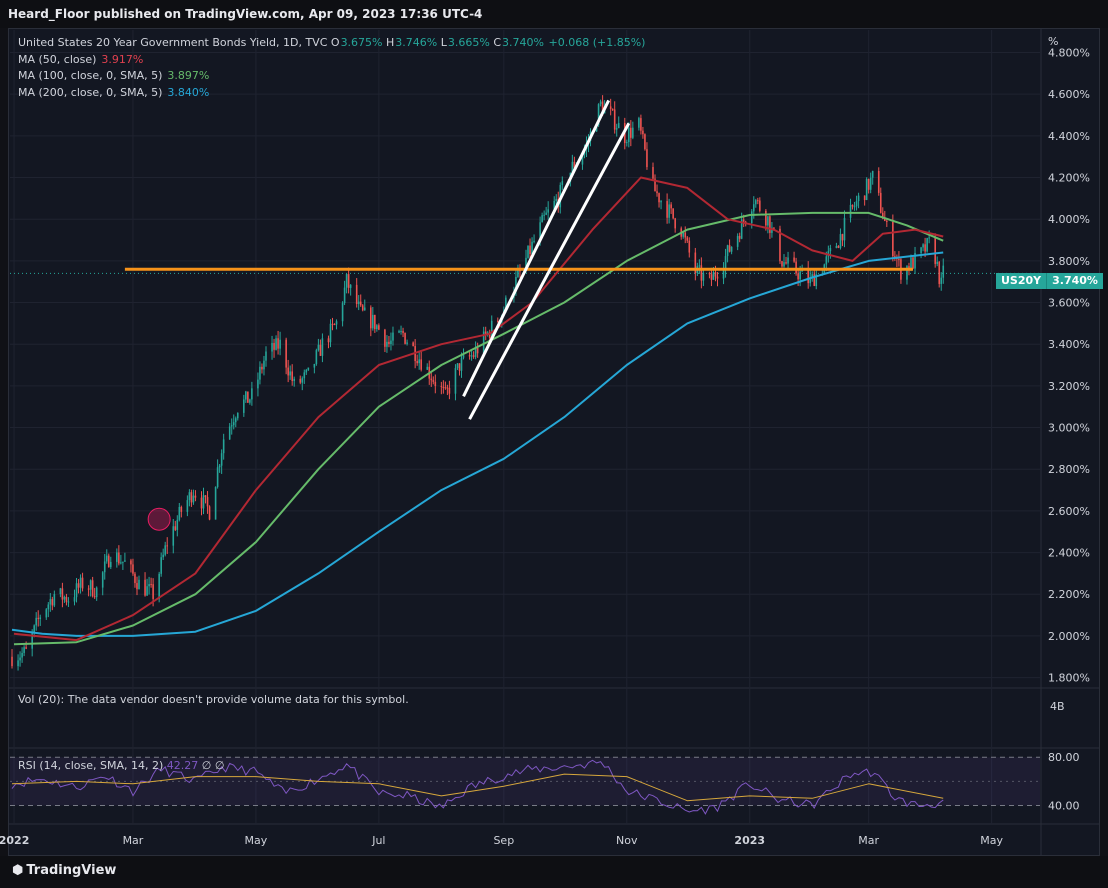 The height and width of the screenshot is (888, 1108). What do you see at coordinates (597, 42) in the screenshot?
I see `change-value: +0.068 (+1.85%)` at bounding box center [597, 42].